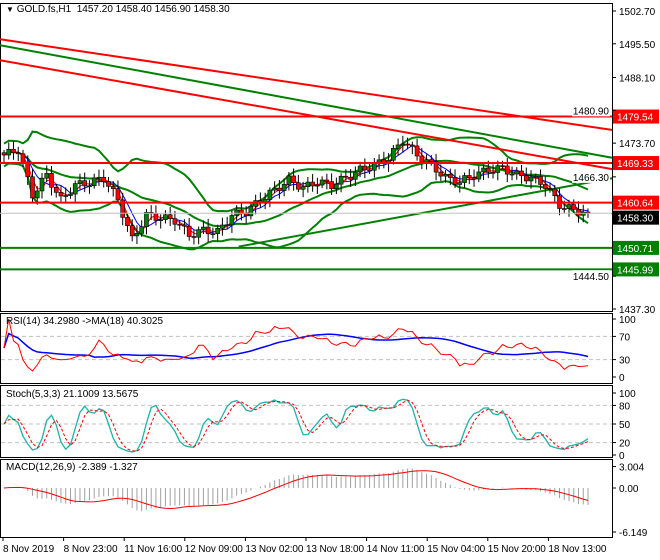 The image size is (660, 560). Describe the element at coordinates (577, 549) in the screenshot. I see `x-tick-label: 18 Nov 13:00` at that location.